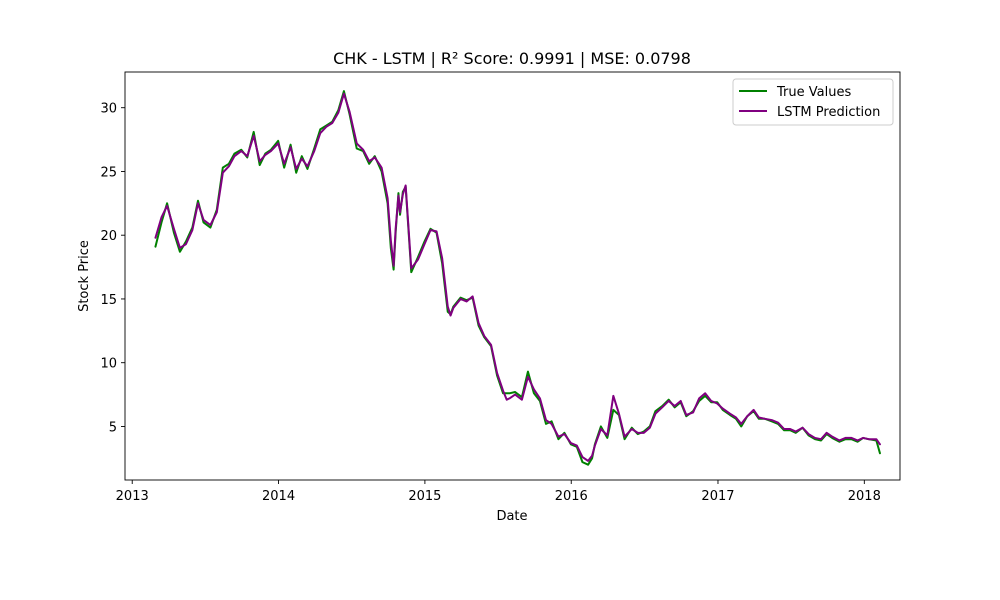 Image resolution: width=1000 pixels, height=600 pixels. Describe the element at coordinates (571, 496) in the screenshot. I see `x-tick-label: 2016` at that location.